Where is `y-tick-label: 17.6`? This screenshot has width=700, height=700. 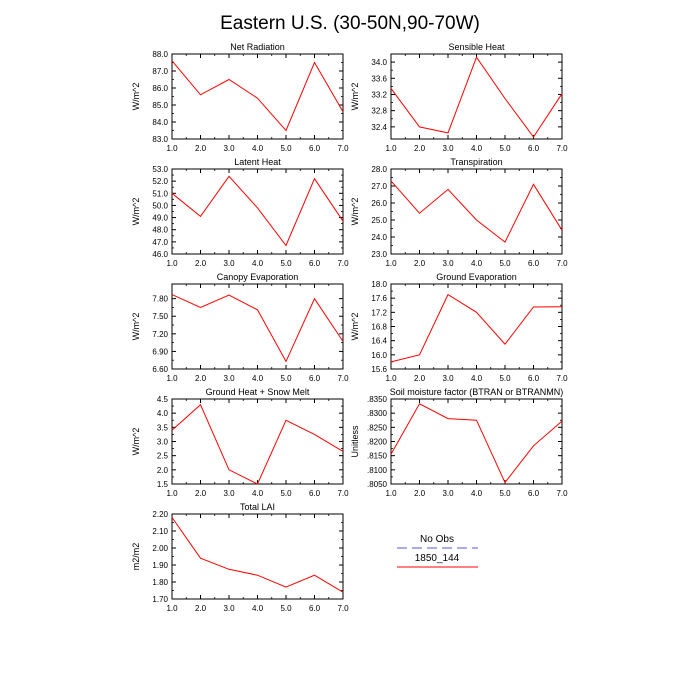
y-tick-label: 17.6 is located at coordinates (379, 298).